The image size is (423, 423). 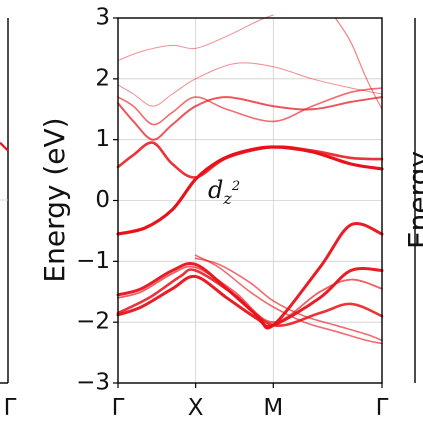 What do you see at coordinates (93, 261) in the screenshot?
I see `y-tick-label: −1` at bounding box center [93, 261].